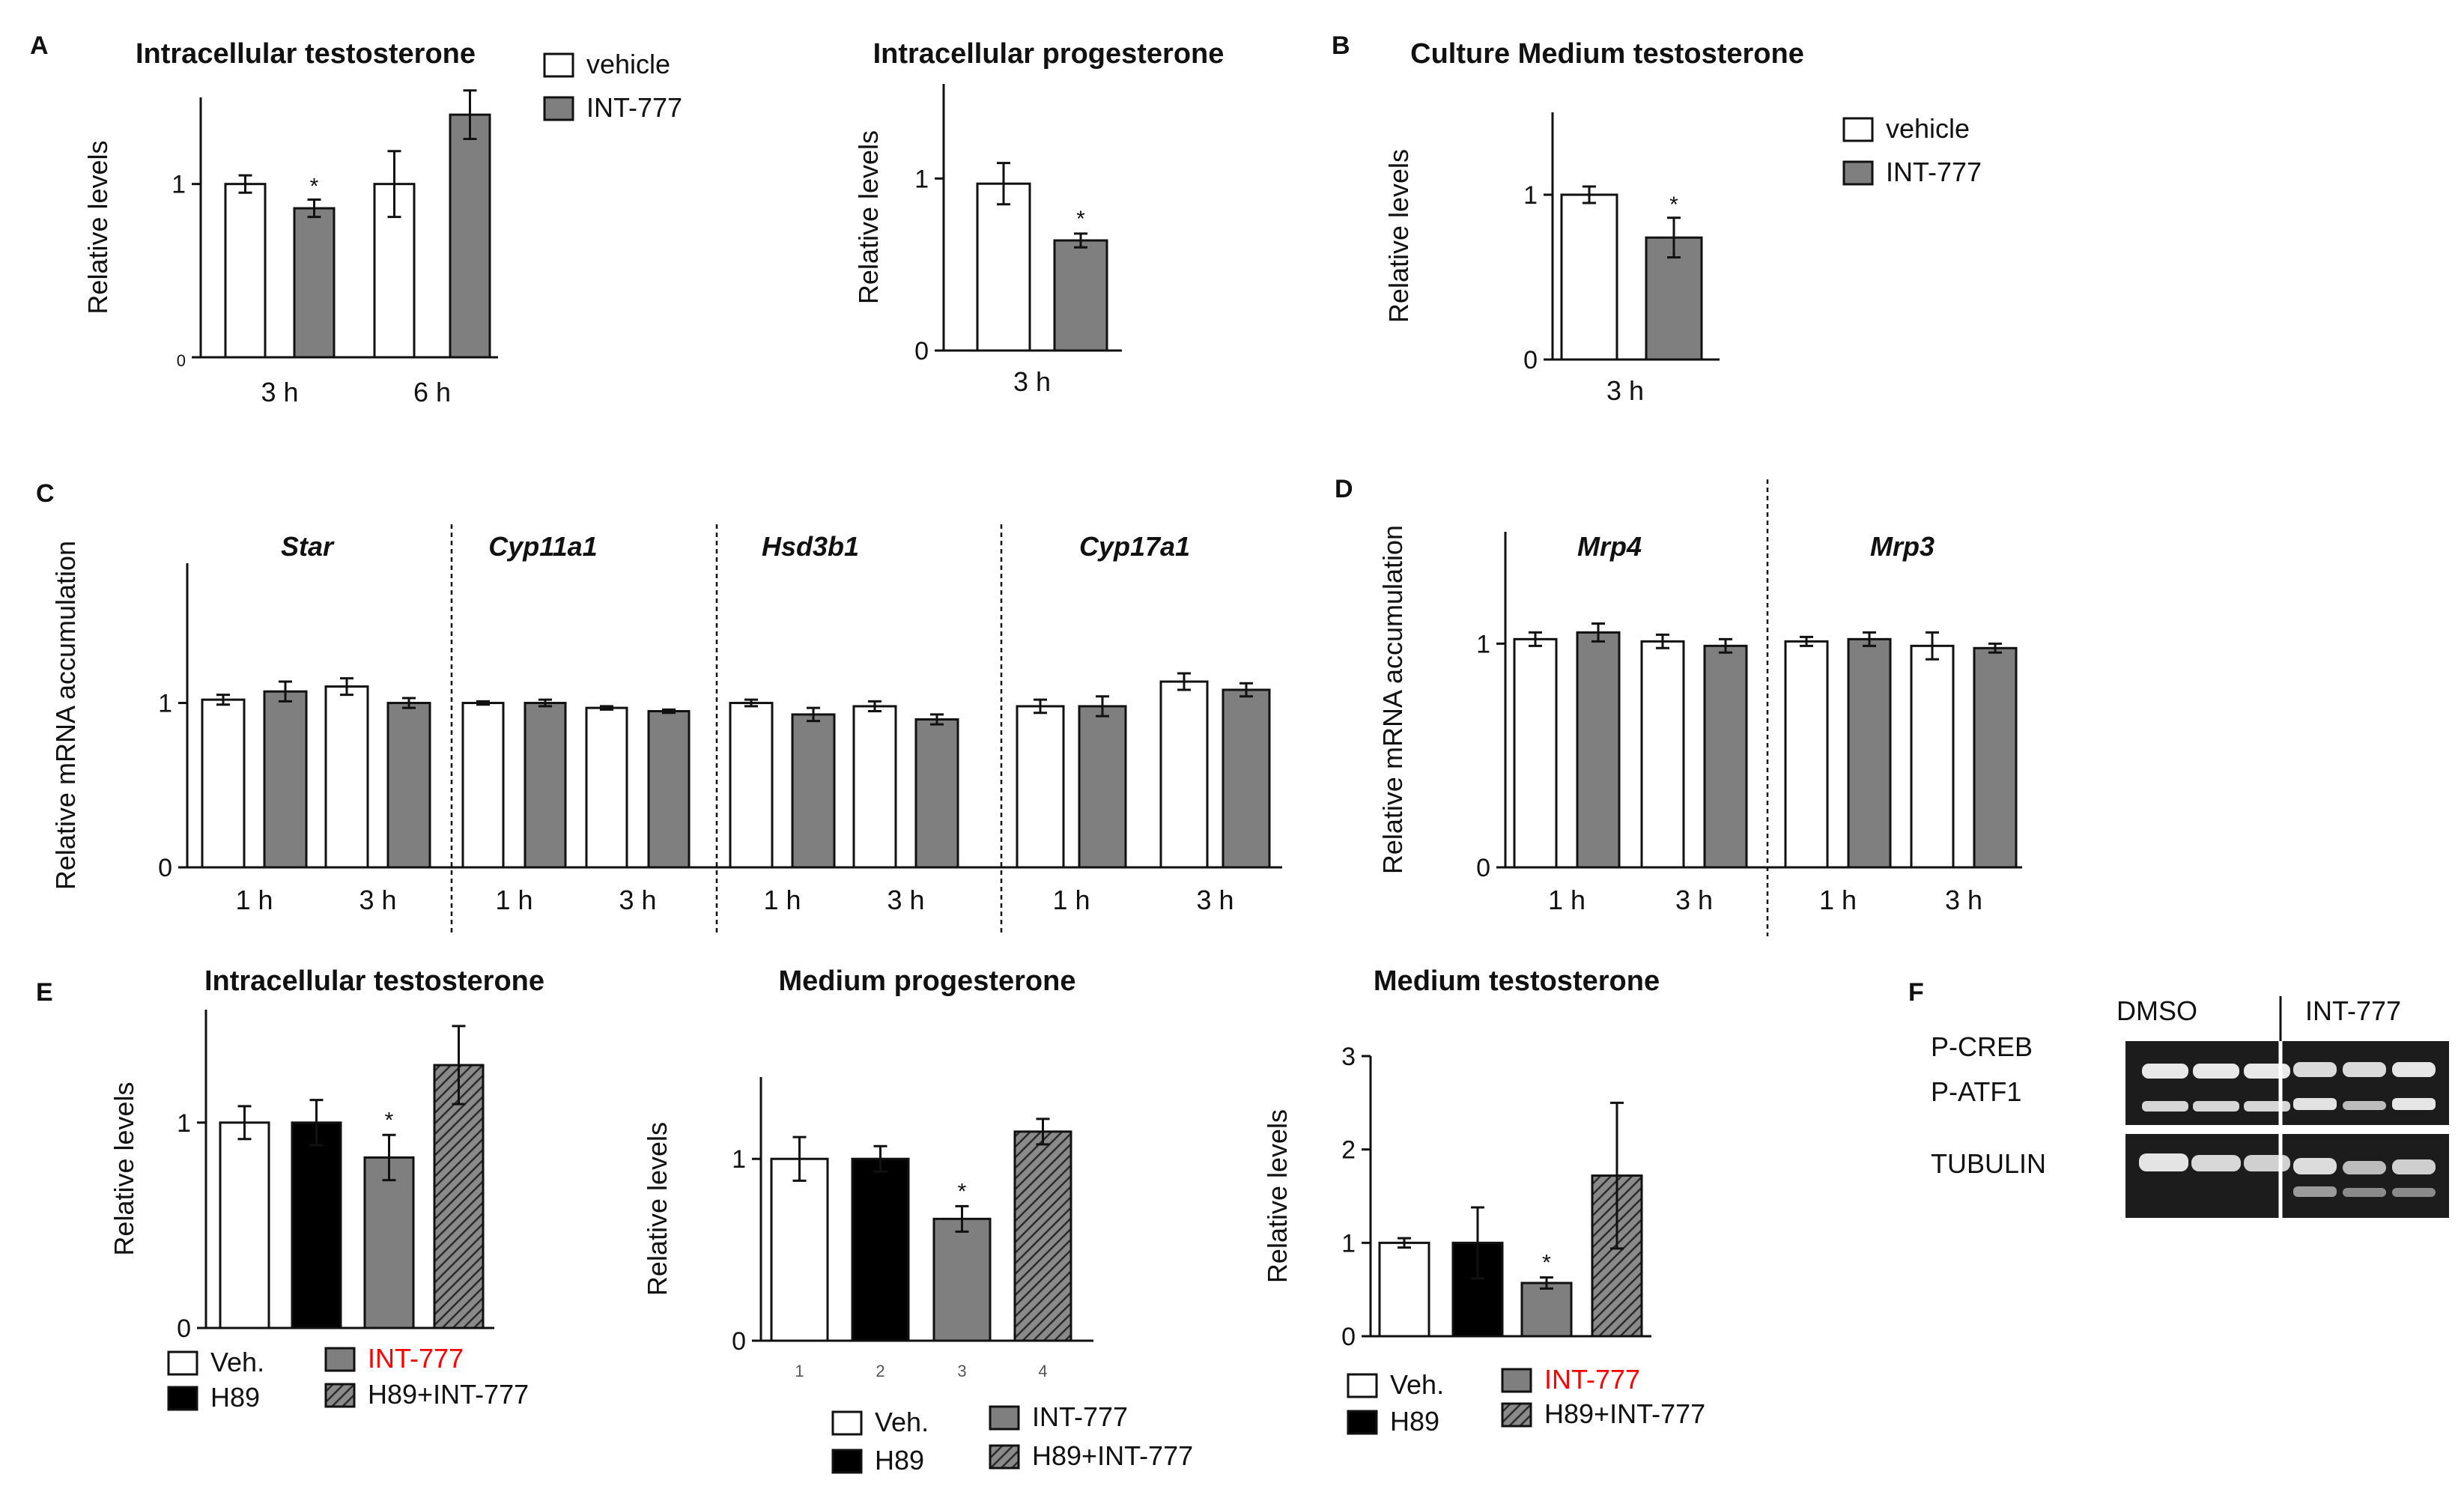 This screenshot has width=2464, height=1498. What do you see at coordinates (542, 546) in the screenshot?
I see `gene-label: Cyp11a1` at bounding box center [542, 546].